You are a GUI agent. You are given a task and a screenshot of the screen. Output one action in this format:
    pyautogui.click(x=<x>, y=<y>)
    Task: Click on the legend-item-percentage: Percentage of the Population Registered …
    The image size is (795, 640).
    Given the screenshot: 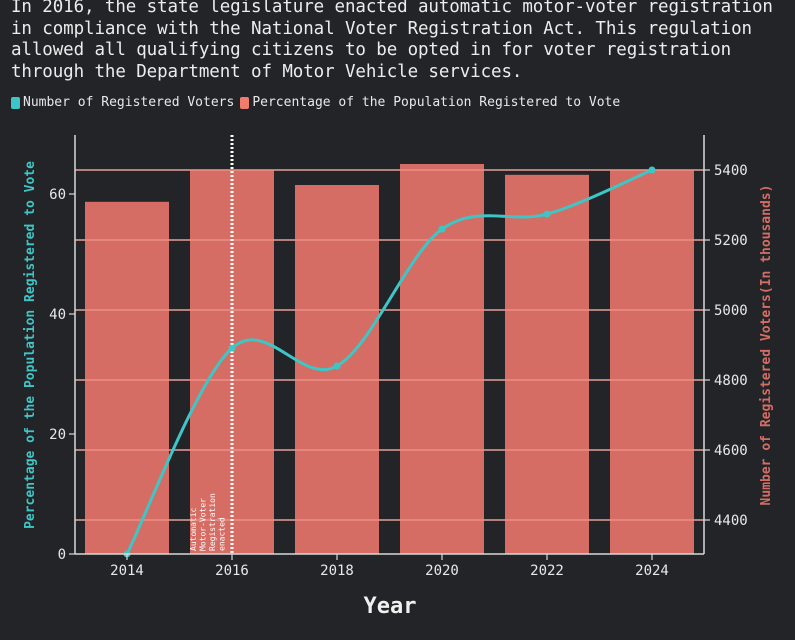 What is the action you would take?
    pyautogui.click(x=430, y=102)
    